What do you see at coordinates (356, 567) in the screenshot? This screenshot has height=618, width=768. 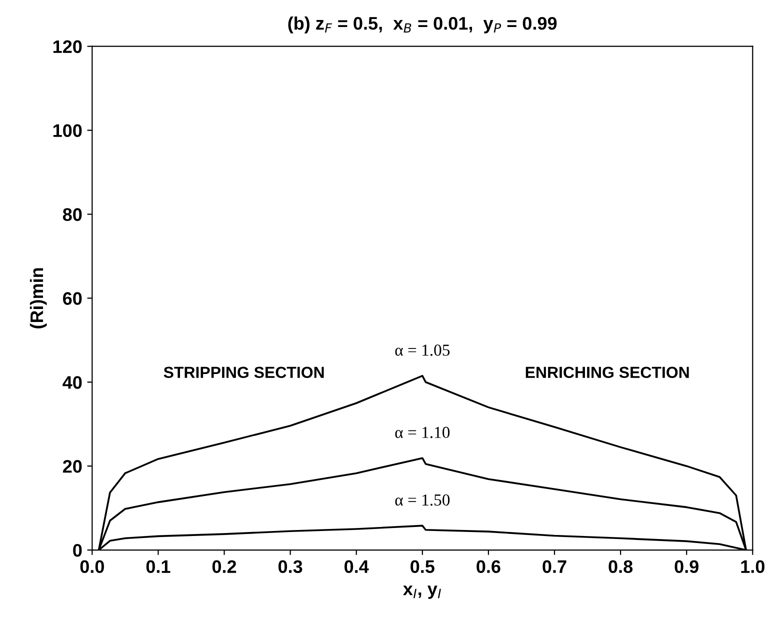 I see `x-tick-label: 0.4` at bounding box center [356, 567].